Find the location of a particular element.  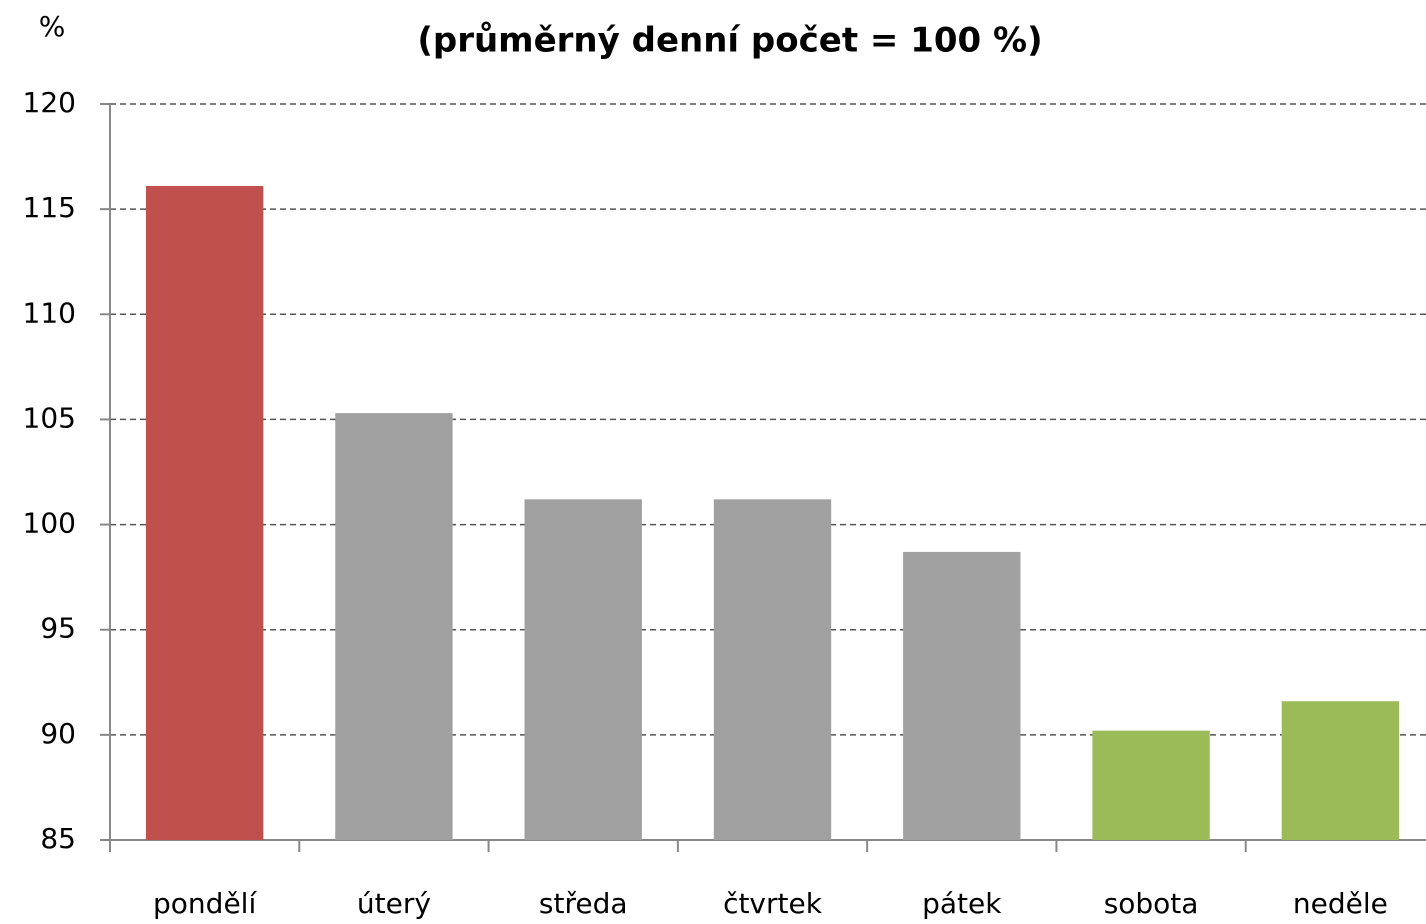

x-tick-label: čtvrtek is located at coordinates (773, 903).